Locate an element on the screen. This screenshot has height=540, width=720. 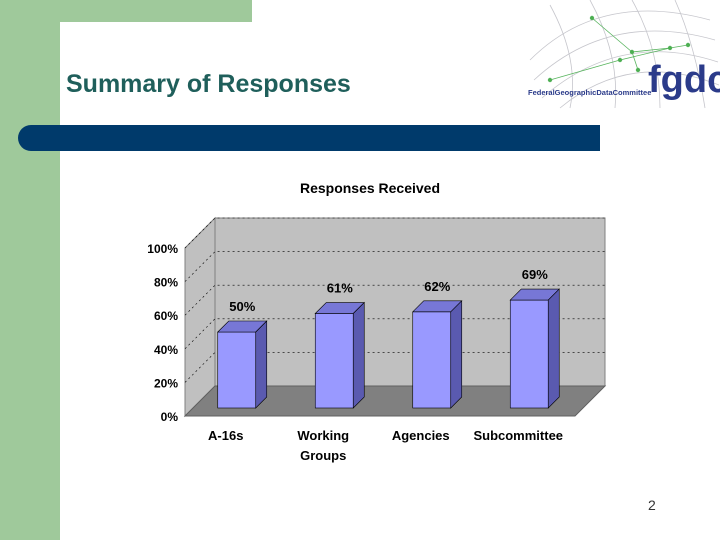
x-tick-label-line: Subcommittee is located at coordinates (518, 435).